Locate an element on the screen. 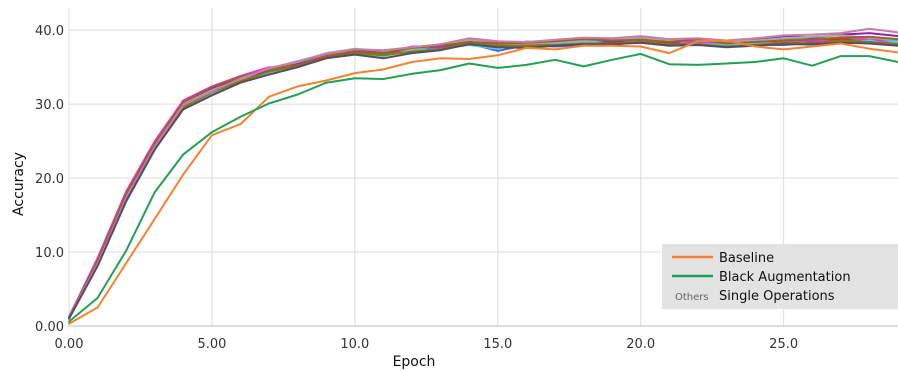  legend-label-black-augmentation: Black Augmentation is located at coordinates (785, 277).